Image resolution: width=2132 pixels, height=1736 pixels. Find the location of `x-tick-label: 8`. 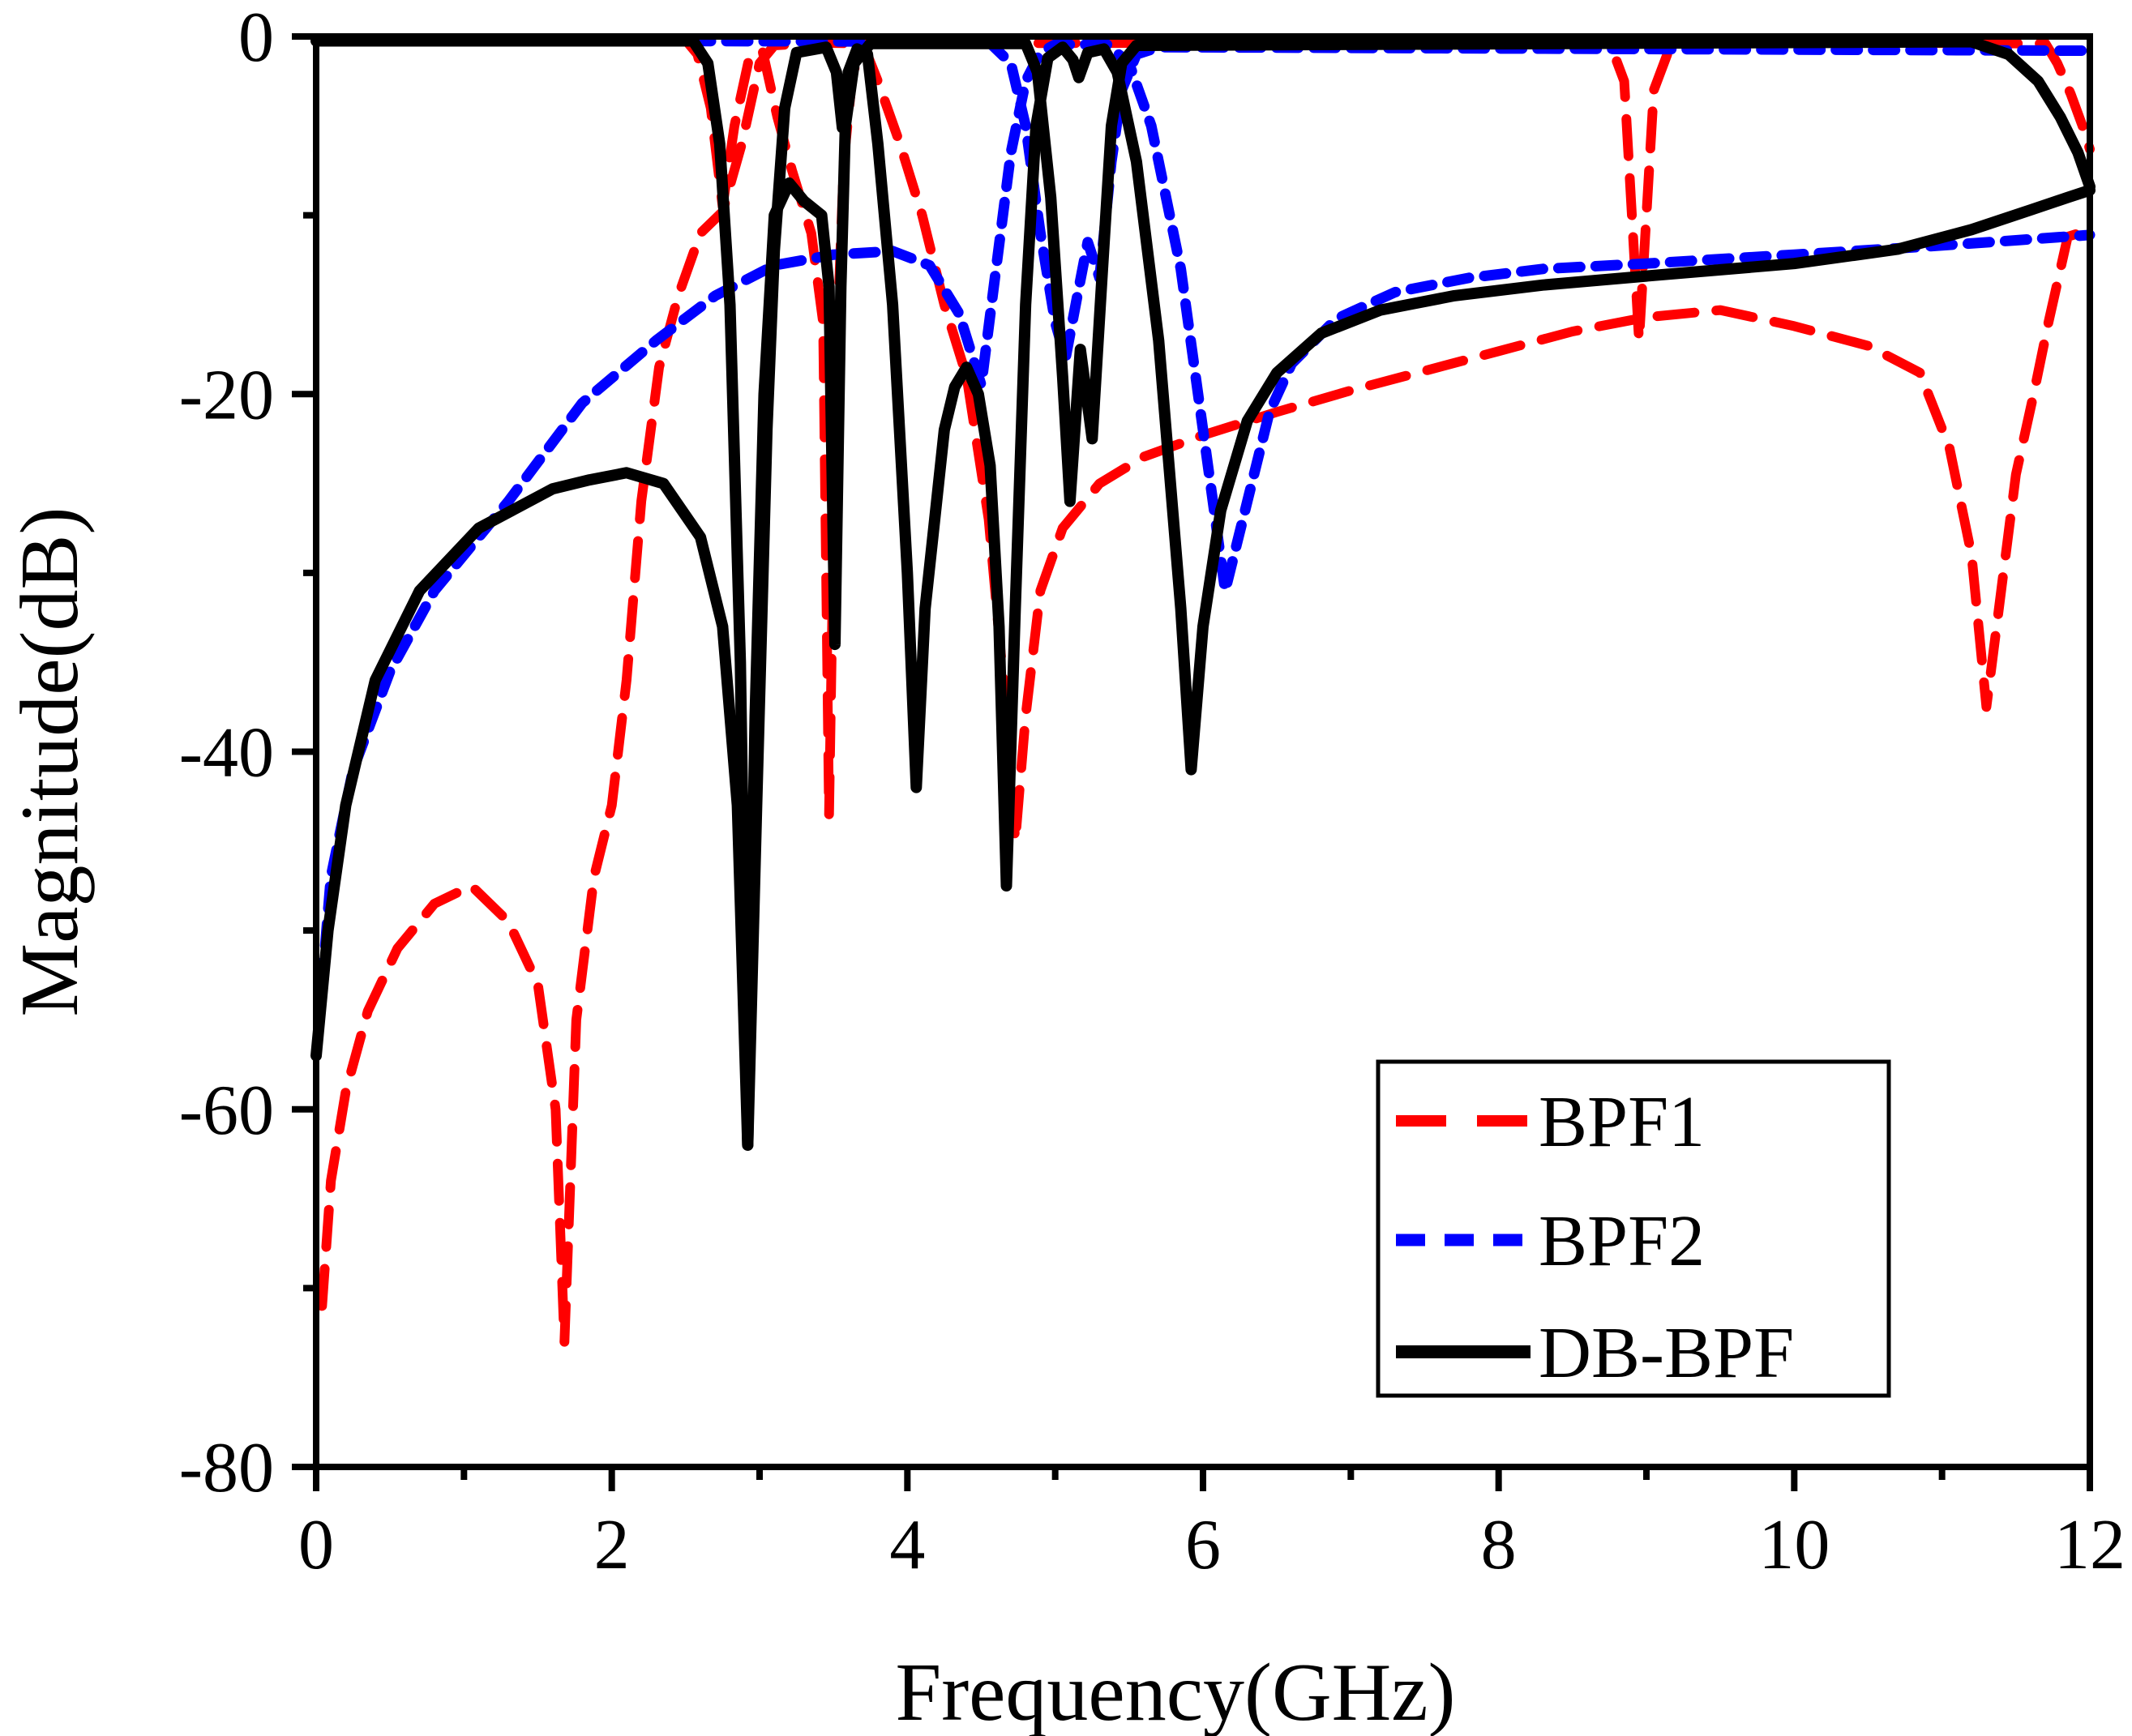

x-tick-label: 8 is located at coordinates (1499, 1545).